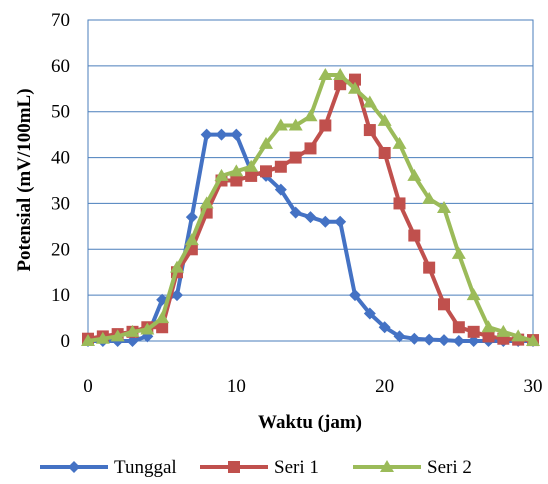 This screenshot has width=548, height=484. Describe the element at coordinates (310, 422) in the screenshot. I see `x-axis-title: Waktu (jam)` at that location.